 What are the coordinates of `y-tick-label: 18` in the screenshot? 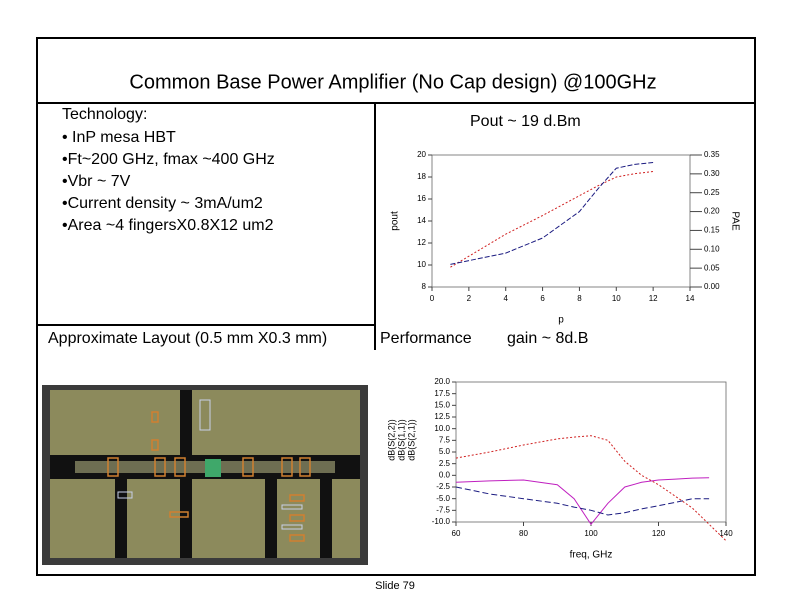 It's located at (421, 176).